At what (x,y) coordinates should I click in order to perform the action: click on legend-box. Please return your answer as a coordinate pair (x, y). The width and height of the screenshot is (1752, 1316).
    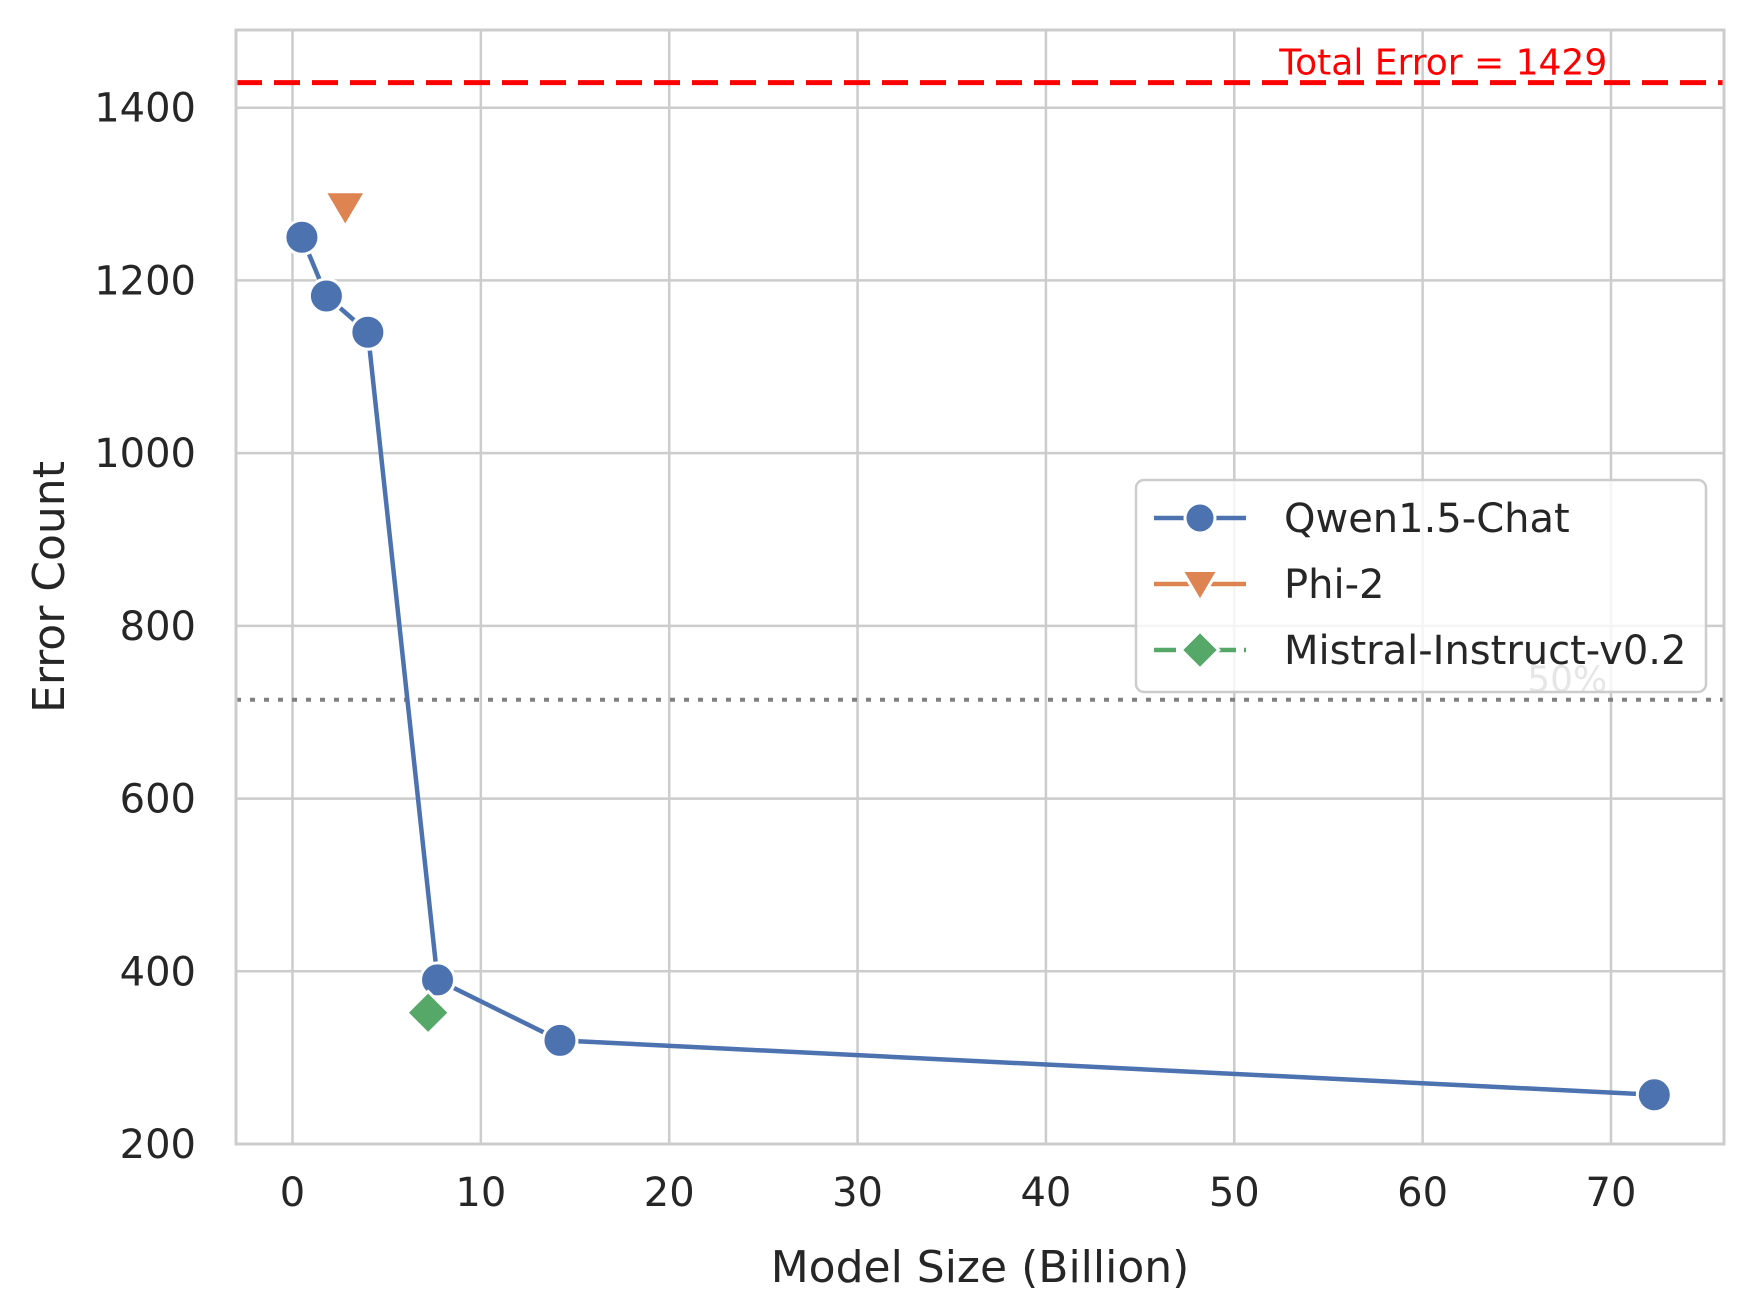
    Looking at the image, I should click on (1421, 586).